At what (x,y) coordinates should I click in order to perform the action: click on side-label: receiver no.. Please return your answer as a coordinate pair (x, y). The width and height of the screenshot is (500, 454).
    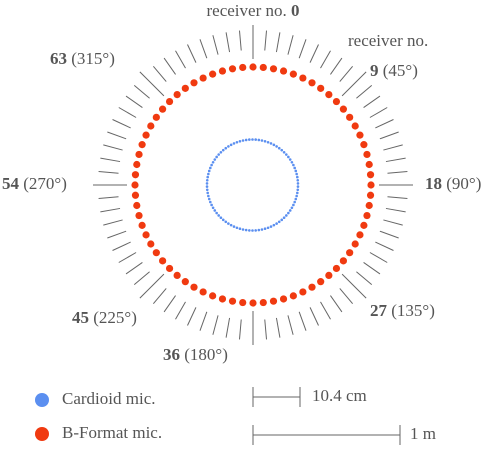
    Looking at the image, I should click on (388, 40).